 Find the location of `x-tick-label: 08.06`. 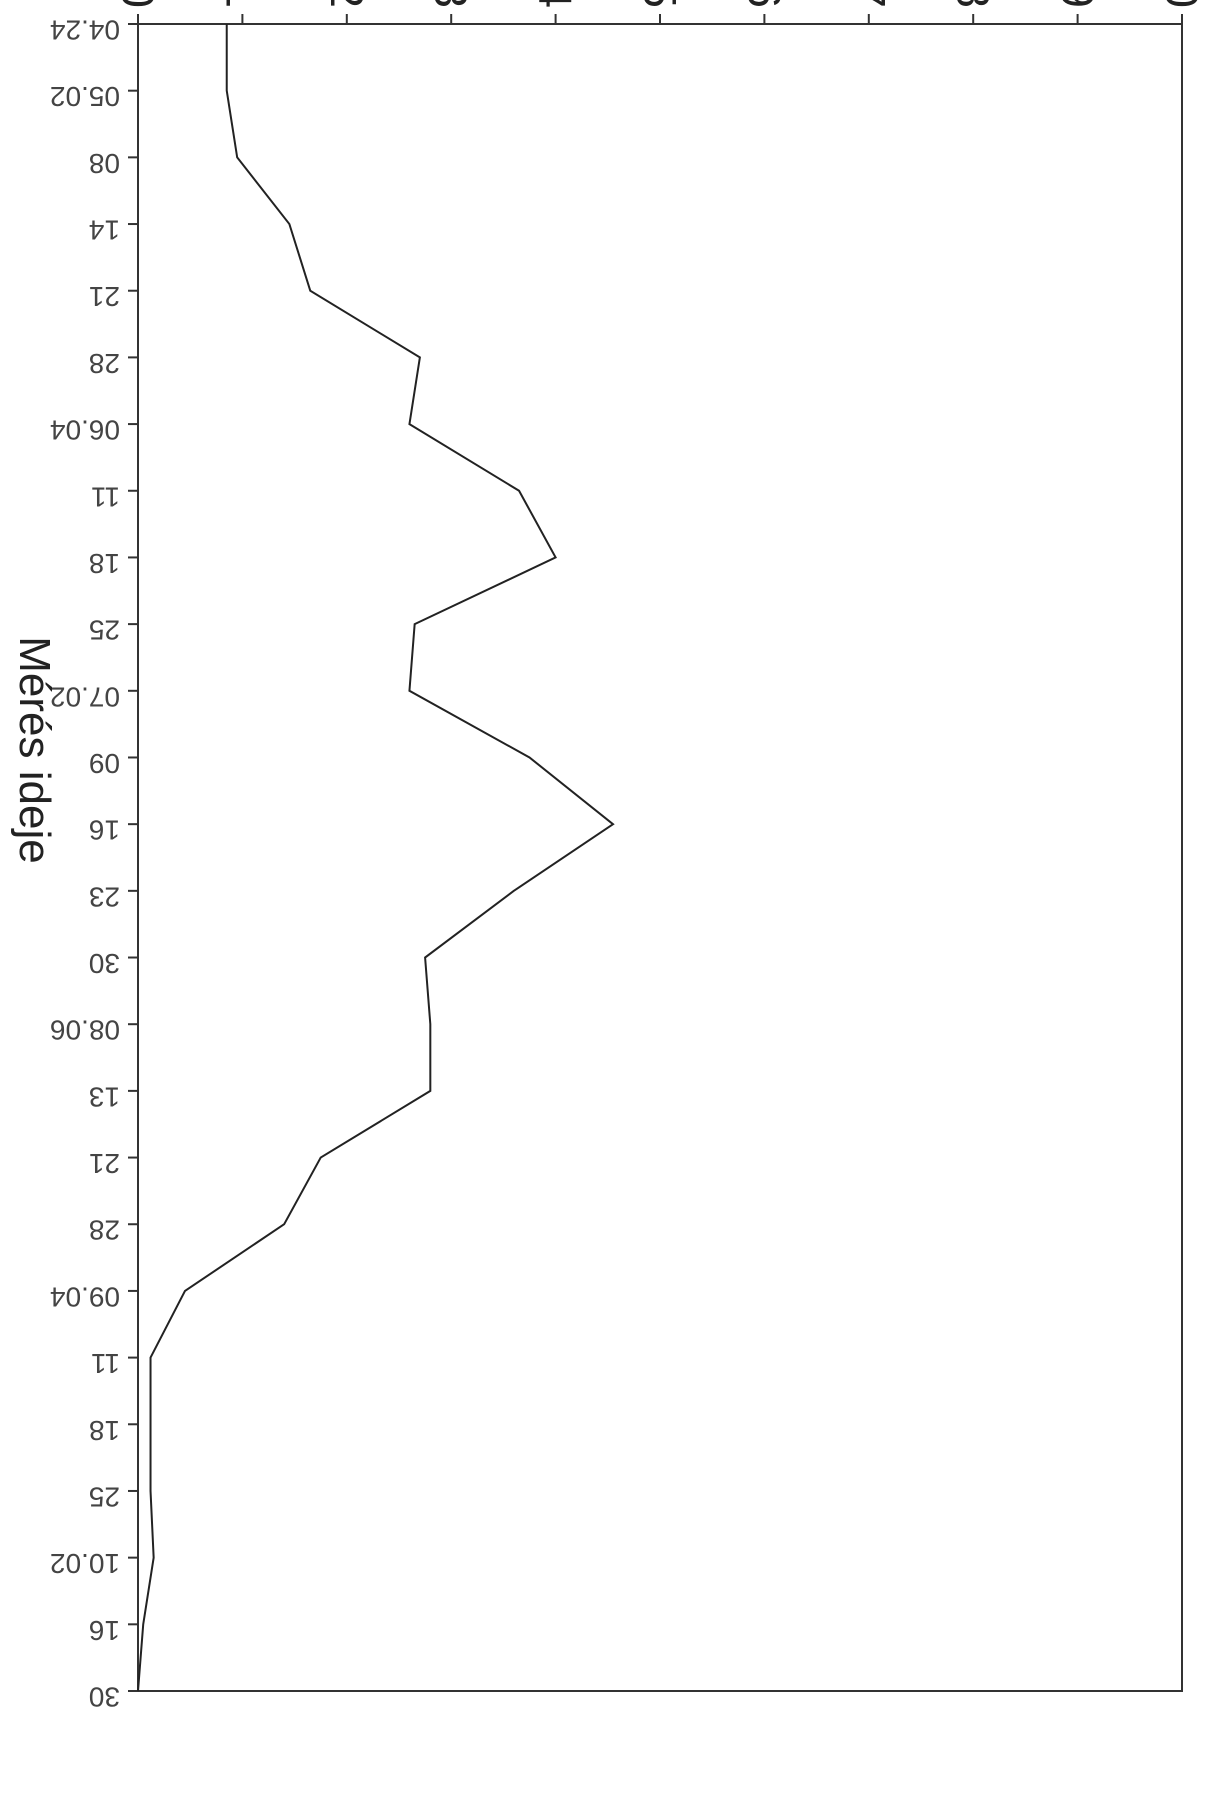

x-tick-label: 08.06 is located at coordinates (85, 1030).